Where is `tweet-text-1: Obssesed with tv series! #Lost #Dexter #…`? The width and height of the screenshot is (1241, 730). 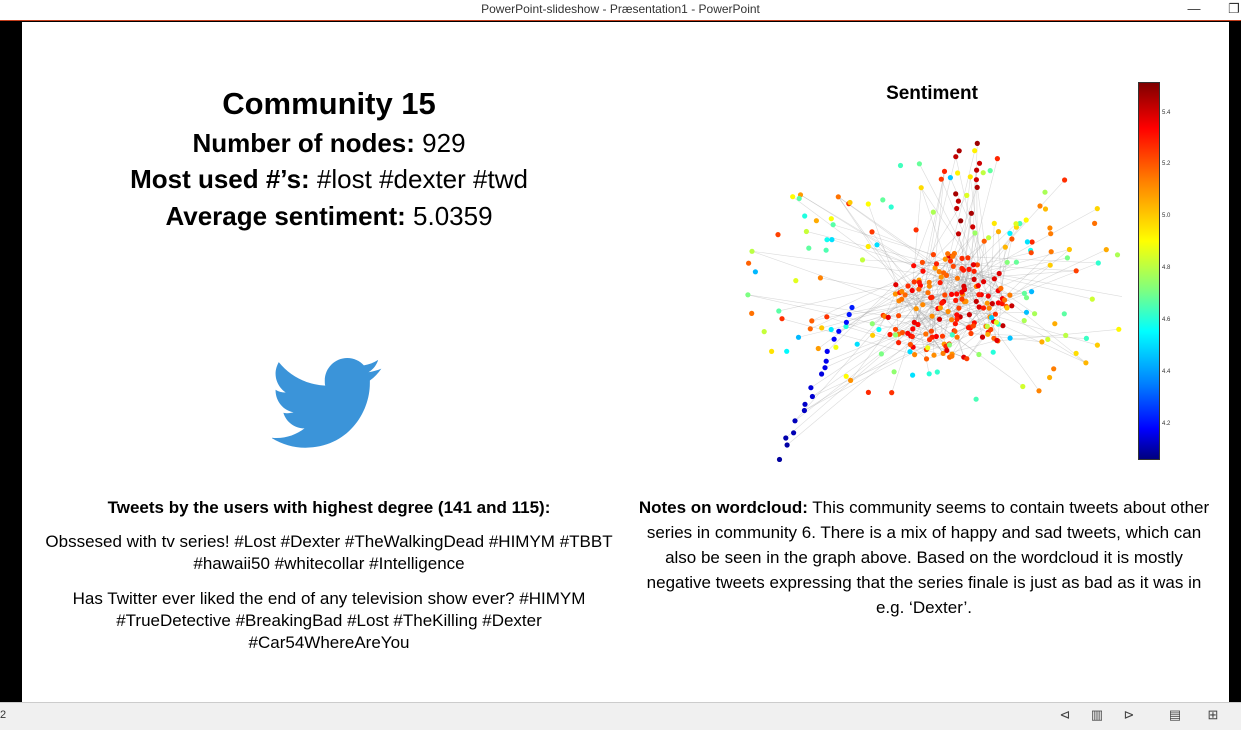
tweet-text-1: Obssesed with tv series! #Lost #Dexter #… is located at coordinates (329, 552).